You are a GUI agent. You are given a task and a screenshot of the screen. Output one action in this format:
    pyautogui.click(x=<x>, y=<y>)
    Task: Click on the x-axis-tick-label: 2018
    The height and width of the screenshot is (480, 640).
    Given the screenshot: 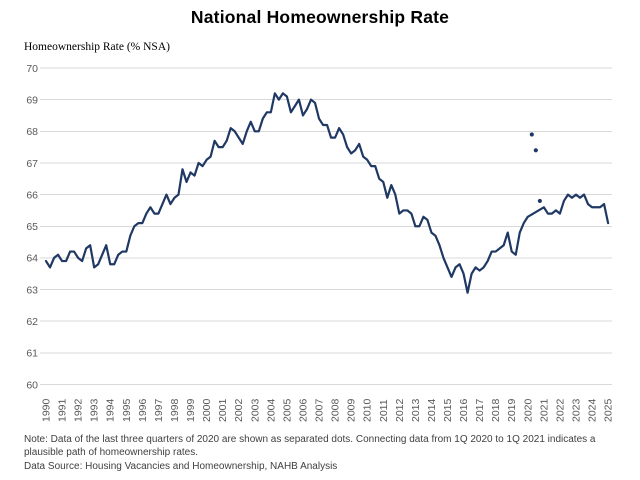 What is the action you would take?
    pyautogui.click(x=496, y=410)
    